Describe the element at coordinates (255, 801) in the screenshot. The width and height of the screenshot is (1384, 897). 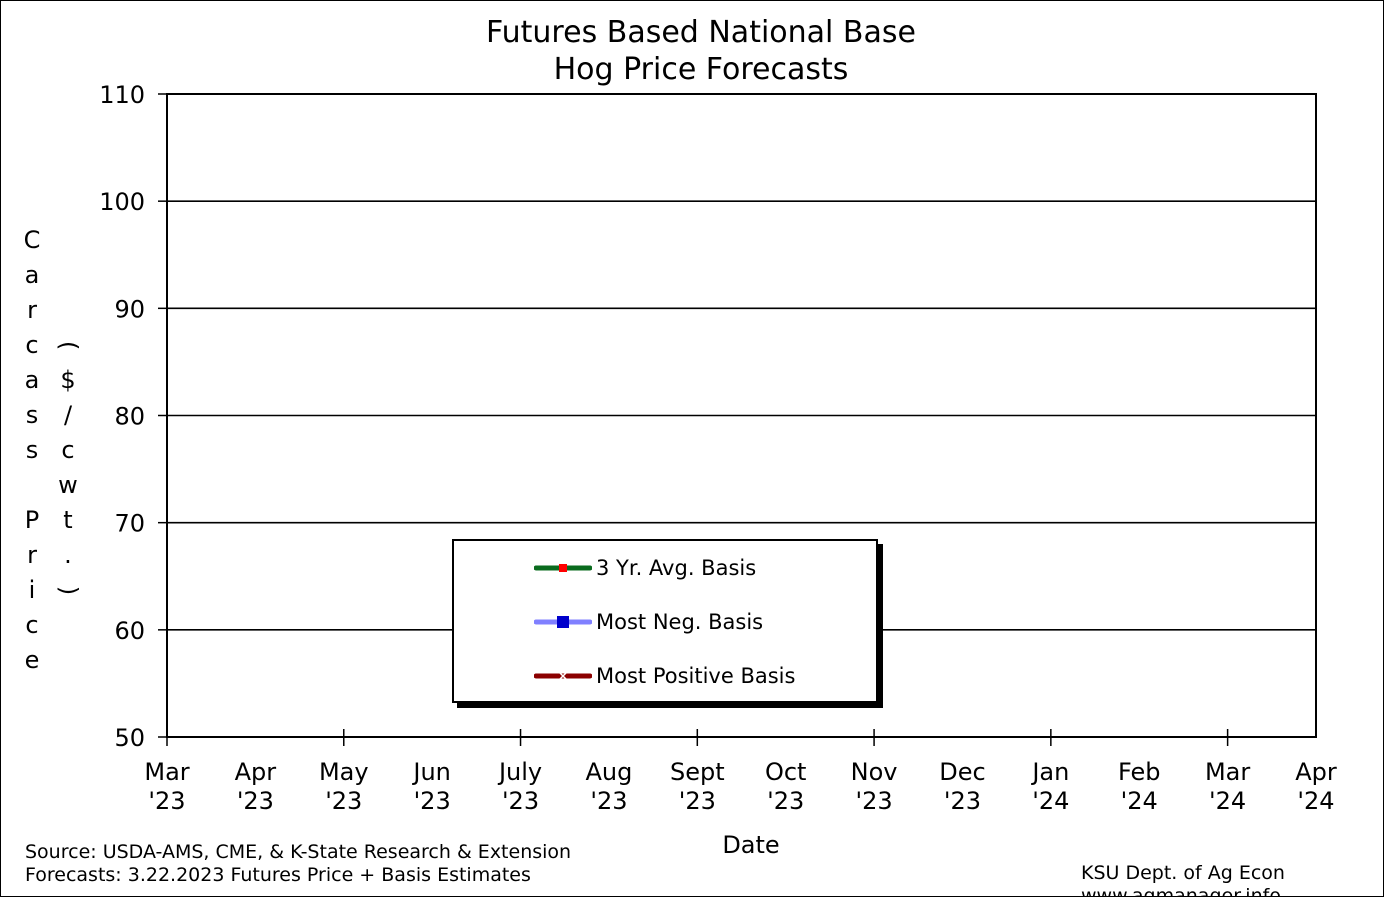
I see `x-tick-label-year-1: '23` at that location.